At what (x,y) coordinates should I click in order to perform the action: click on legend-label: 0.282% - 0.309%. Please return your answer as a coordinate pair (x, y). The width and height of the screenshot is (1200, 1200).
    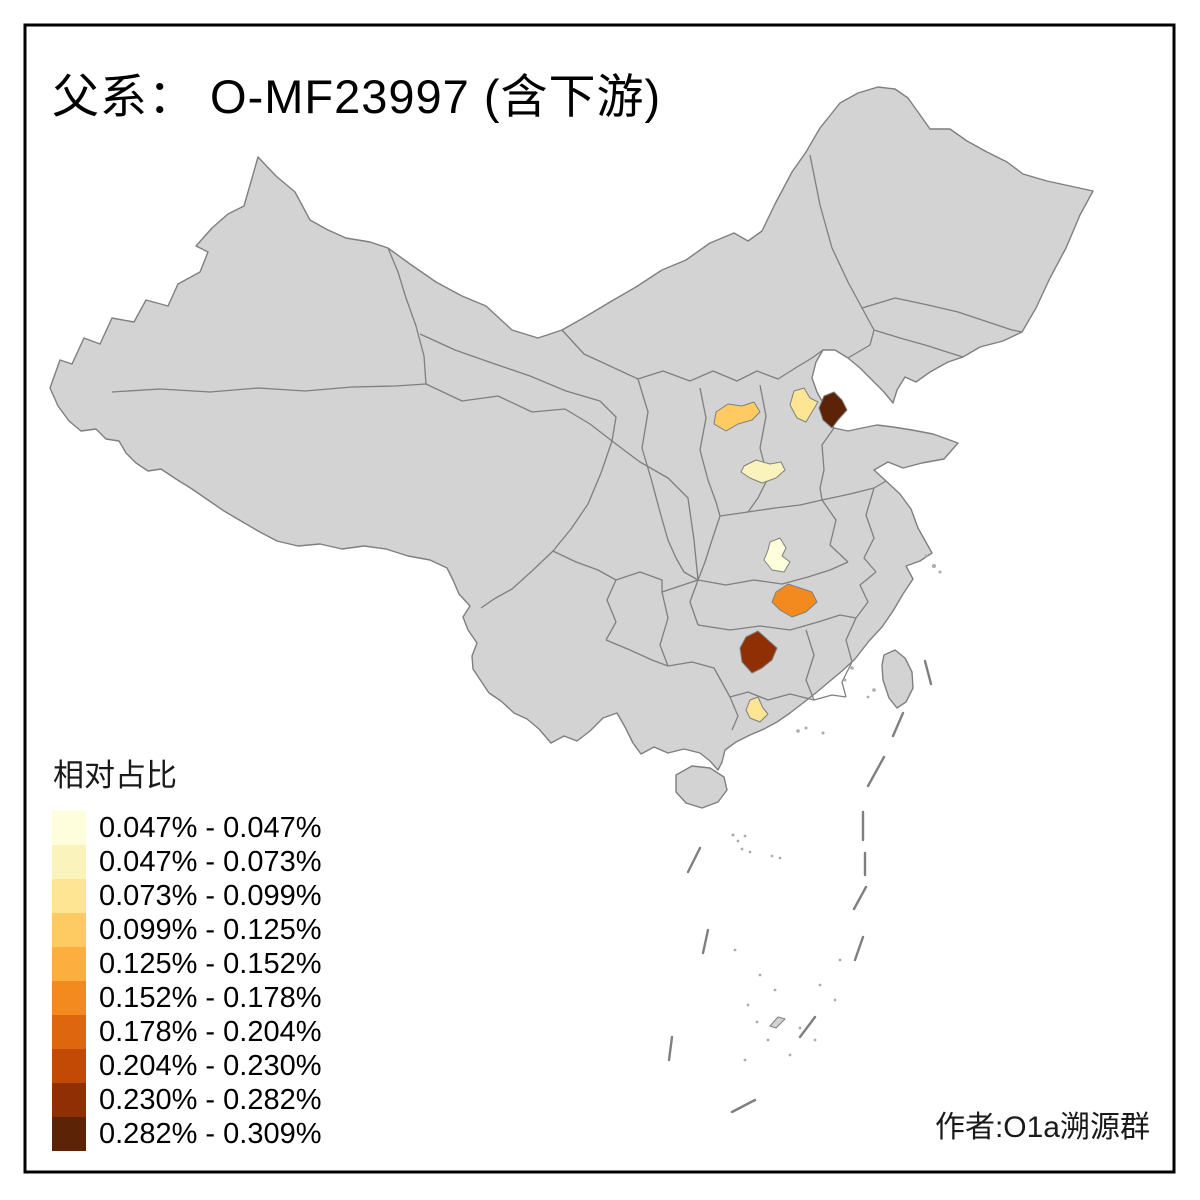
    Looking at the image, I should click on (210, 1133).